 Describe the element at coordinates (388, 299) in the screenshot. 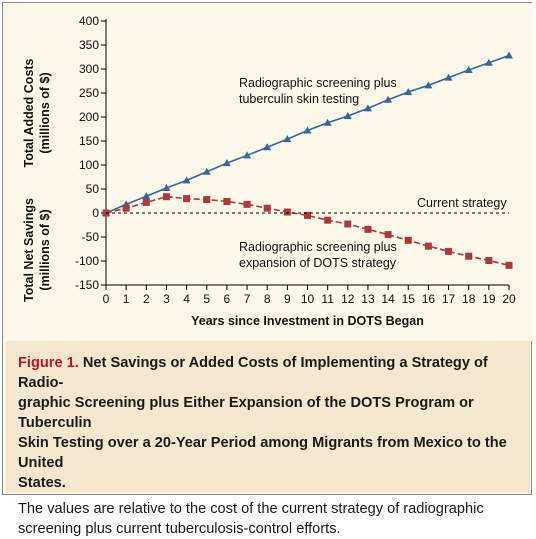

I see `x-tick-label: 14` at that location.